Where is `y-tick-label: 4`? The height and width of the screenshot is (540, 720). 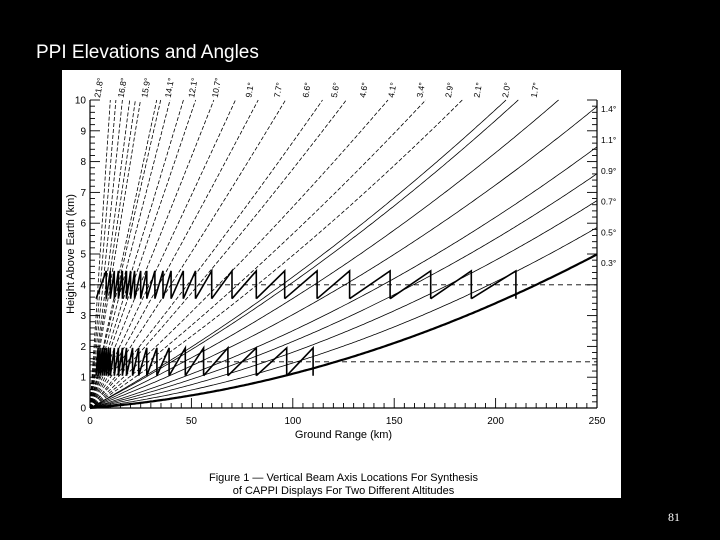
y-tick-label: 4 is located at coordinates (83, 285).